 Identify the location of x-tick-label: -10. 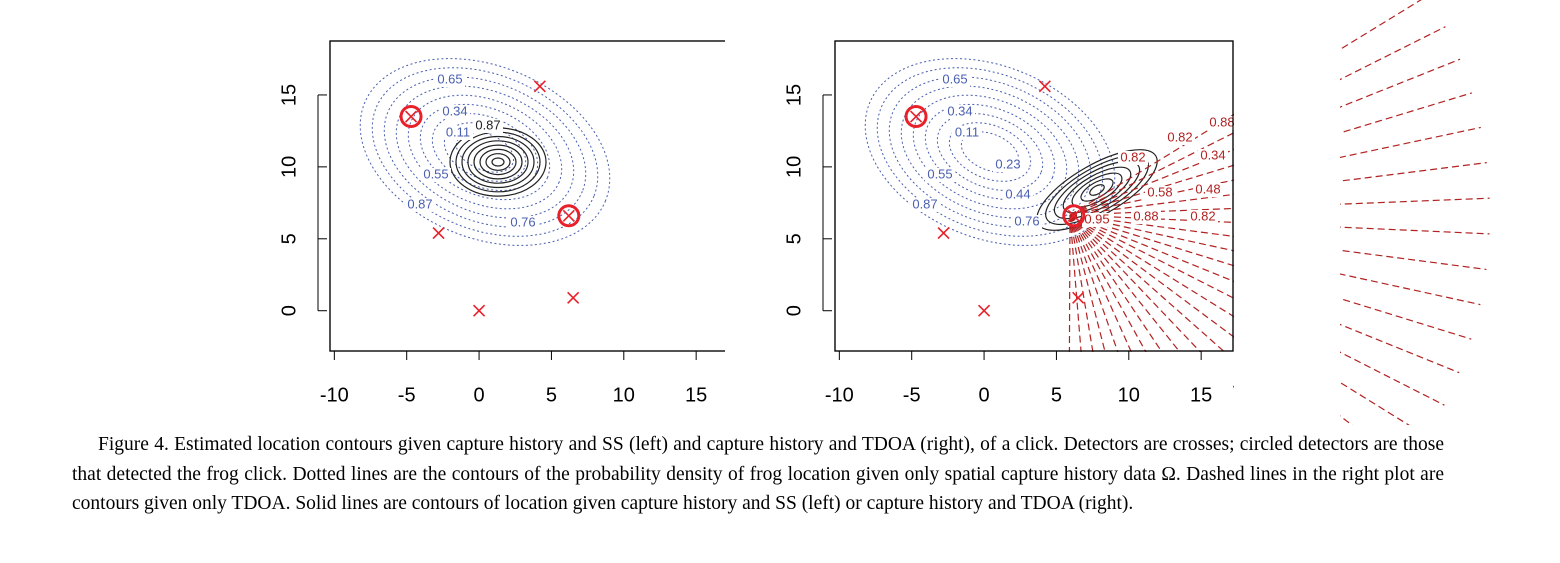
(839, 395).